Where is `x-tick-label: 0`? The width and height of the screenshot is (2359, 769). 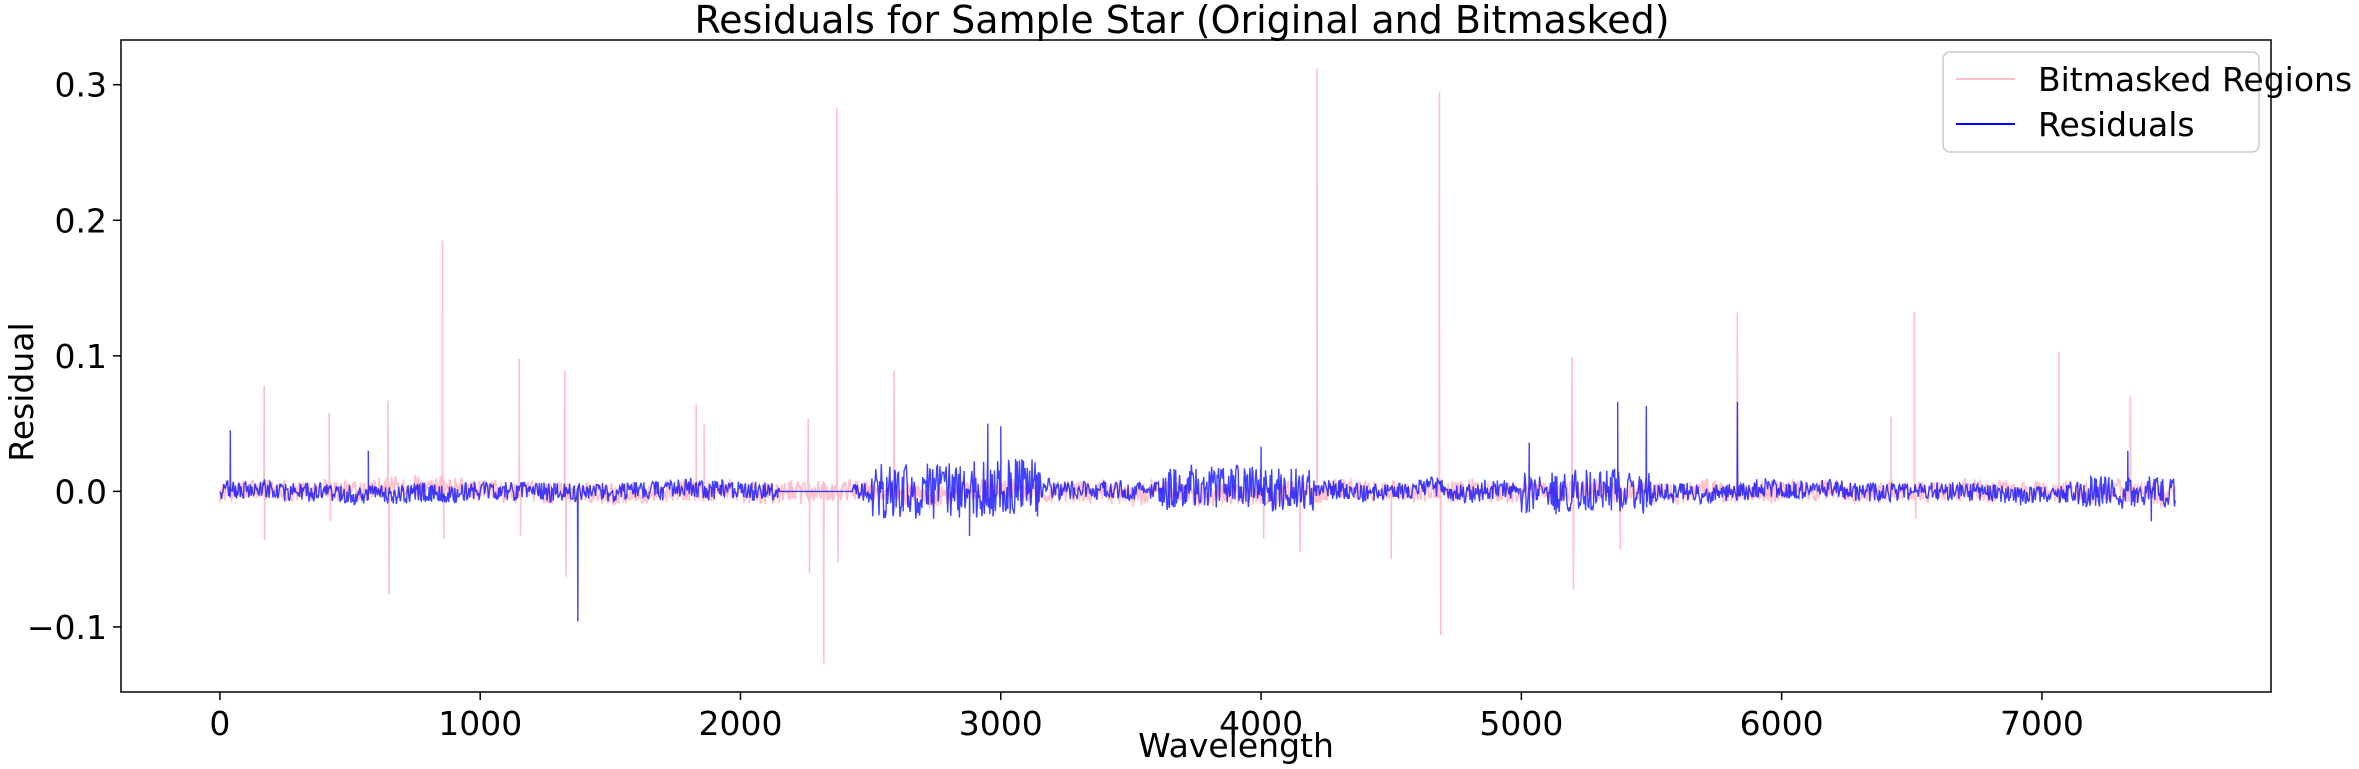
x-tick-label: 0 is located at coordinates (219, 723).